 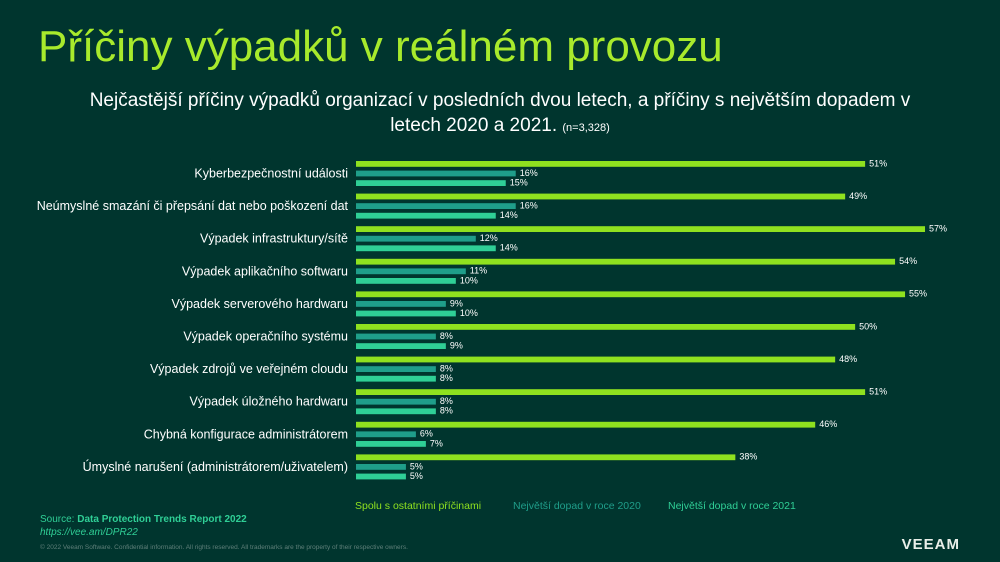 I want to click on data-label: 38%, so click(x=748, y=457).